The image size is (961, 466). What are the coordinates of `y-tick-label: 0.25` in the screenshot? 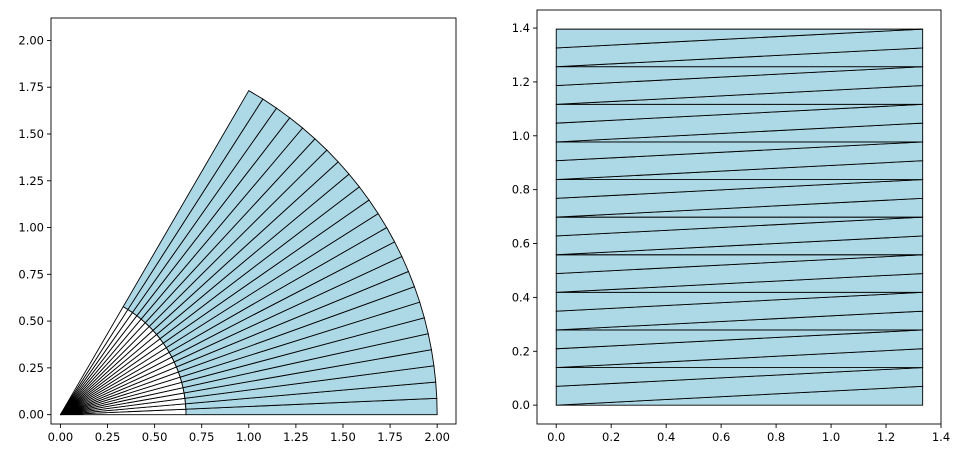 It's located at (31, 368).